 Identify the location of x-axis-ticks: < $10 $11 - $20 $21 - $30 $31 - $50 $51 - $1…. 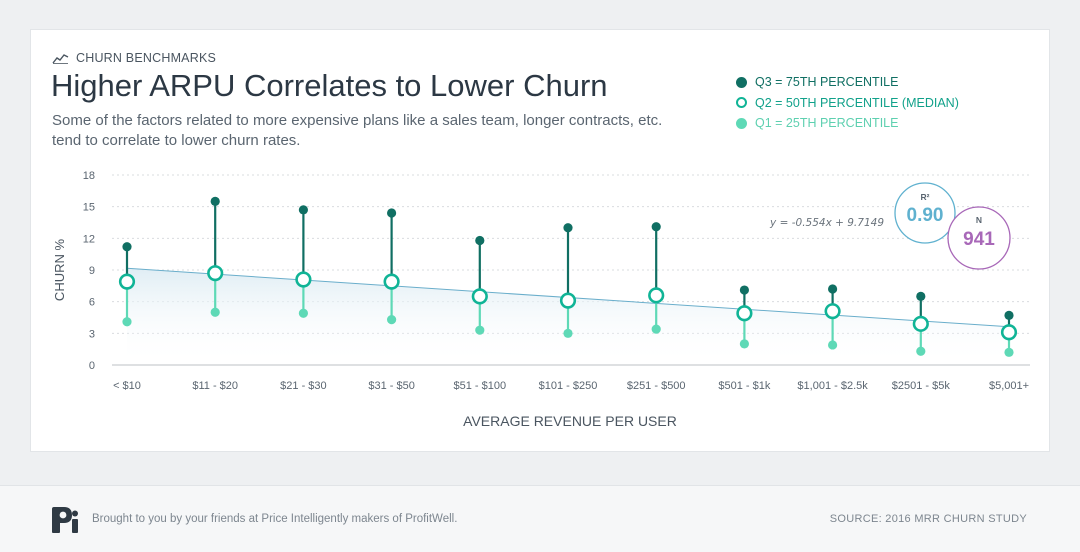
(571, 386).